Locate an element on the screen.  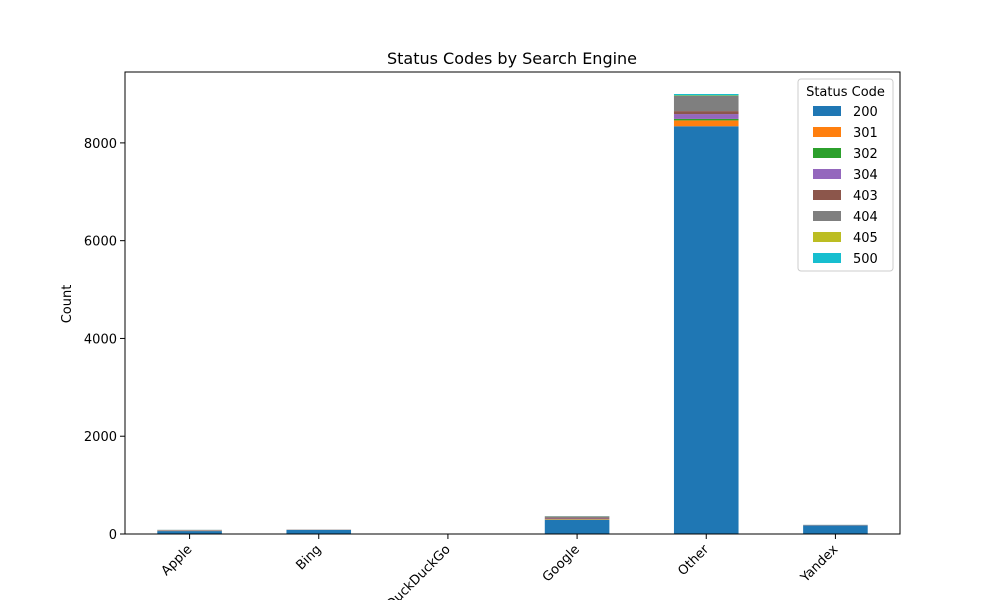
legend: Status Code 200 301 302 304 403 404 405 500 is located at coordinates (845, 175).